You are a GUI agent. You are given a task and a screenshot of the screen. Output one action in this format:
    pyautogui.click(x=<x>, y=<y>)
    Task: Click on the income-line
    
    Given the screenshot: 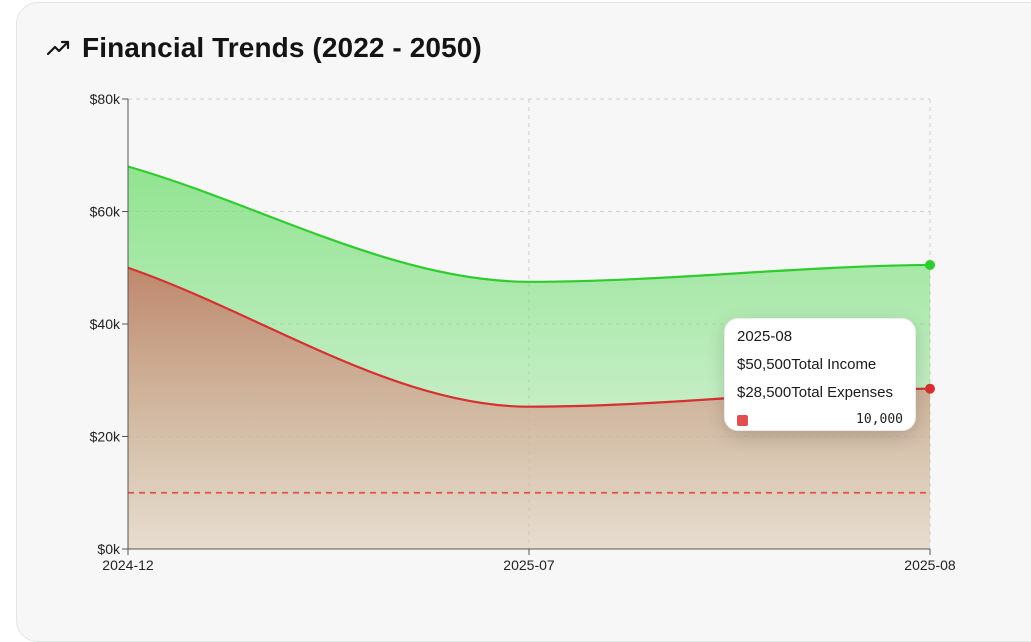 What is the action you would take?
    pyautogui.click(x=529, y=224)
    